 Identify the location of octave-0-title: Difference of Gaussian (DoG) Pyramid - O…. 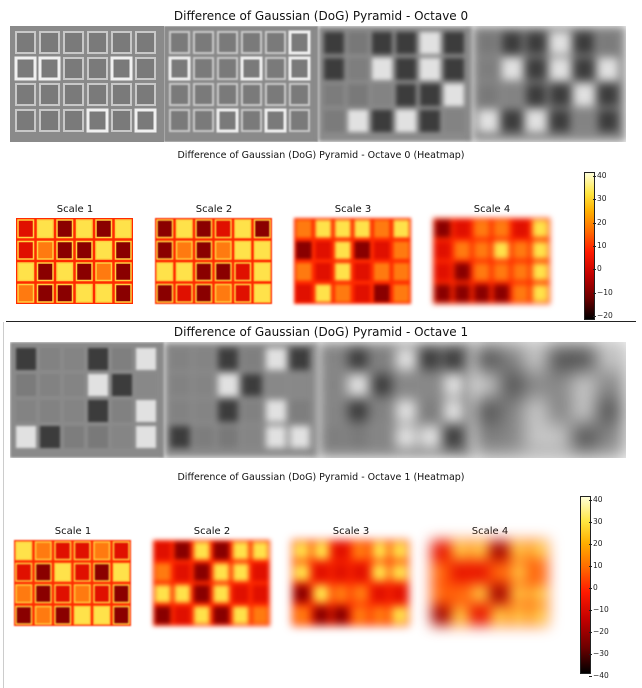
(321, 16).